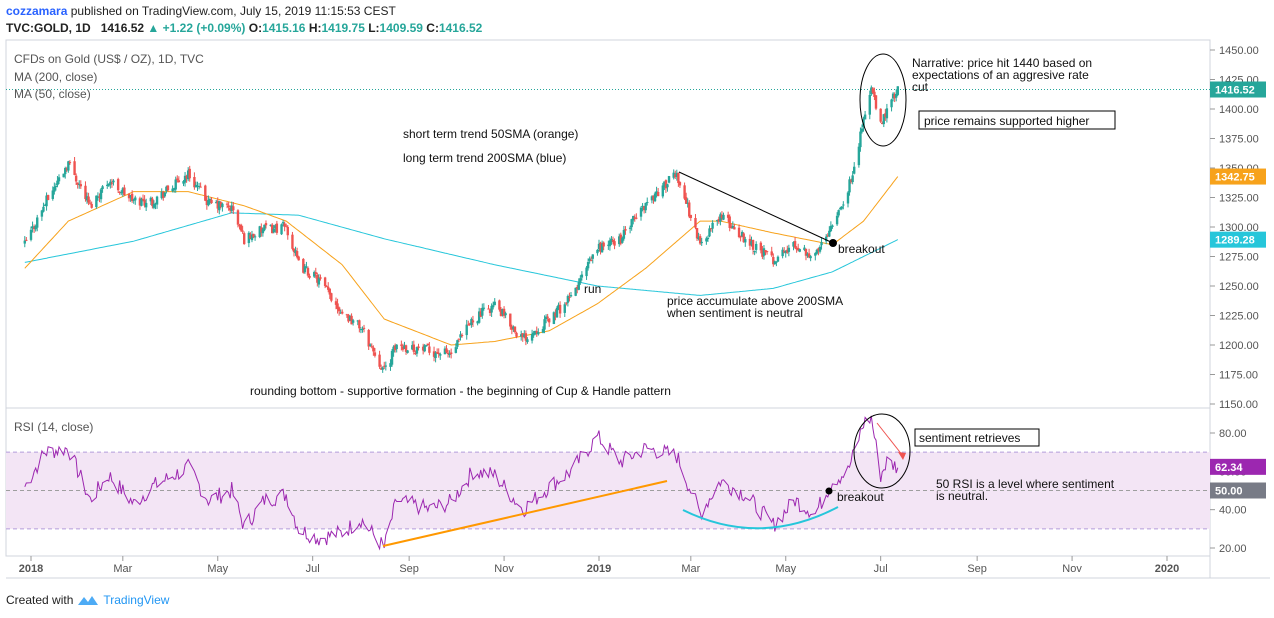  I want to click on time-tick-label: 2018, so click(31, 569).